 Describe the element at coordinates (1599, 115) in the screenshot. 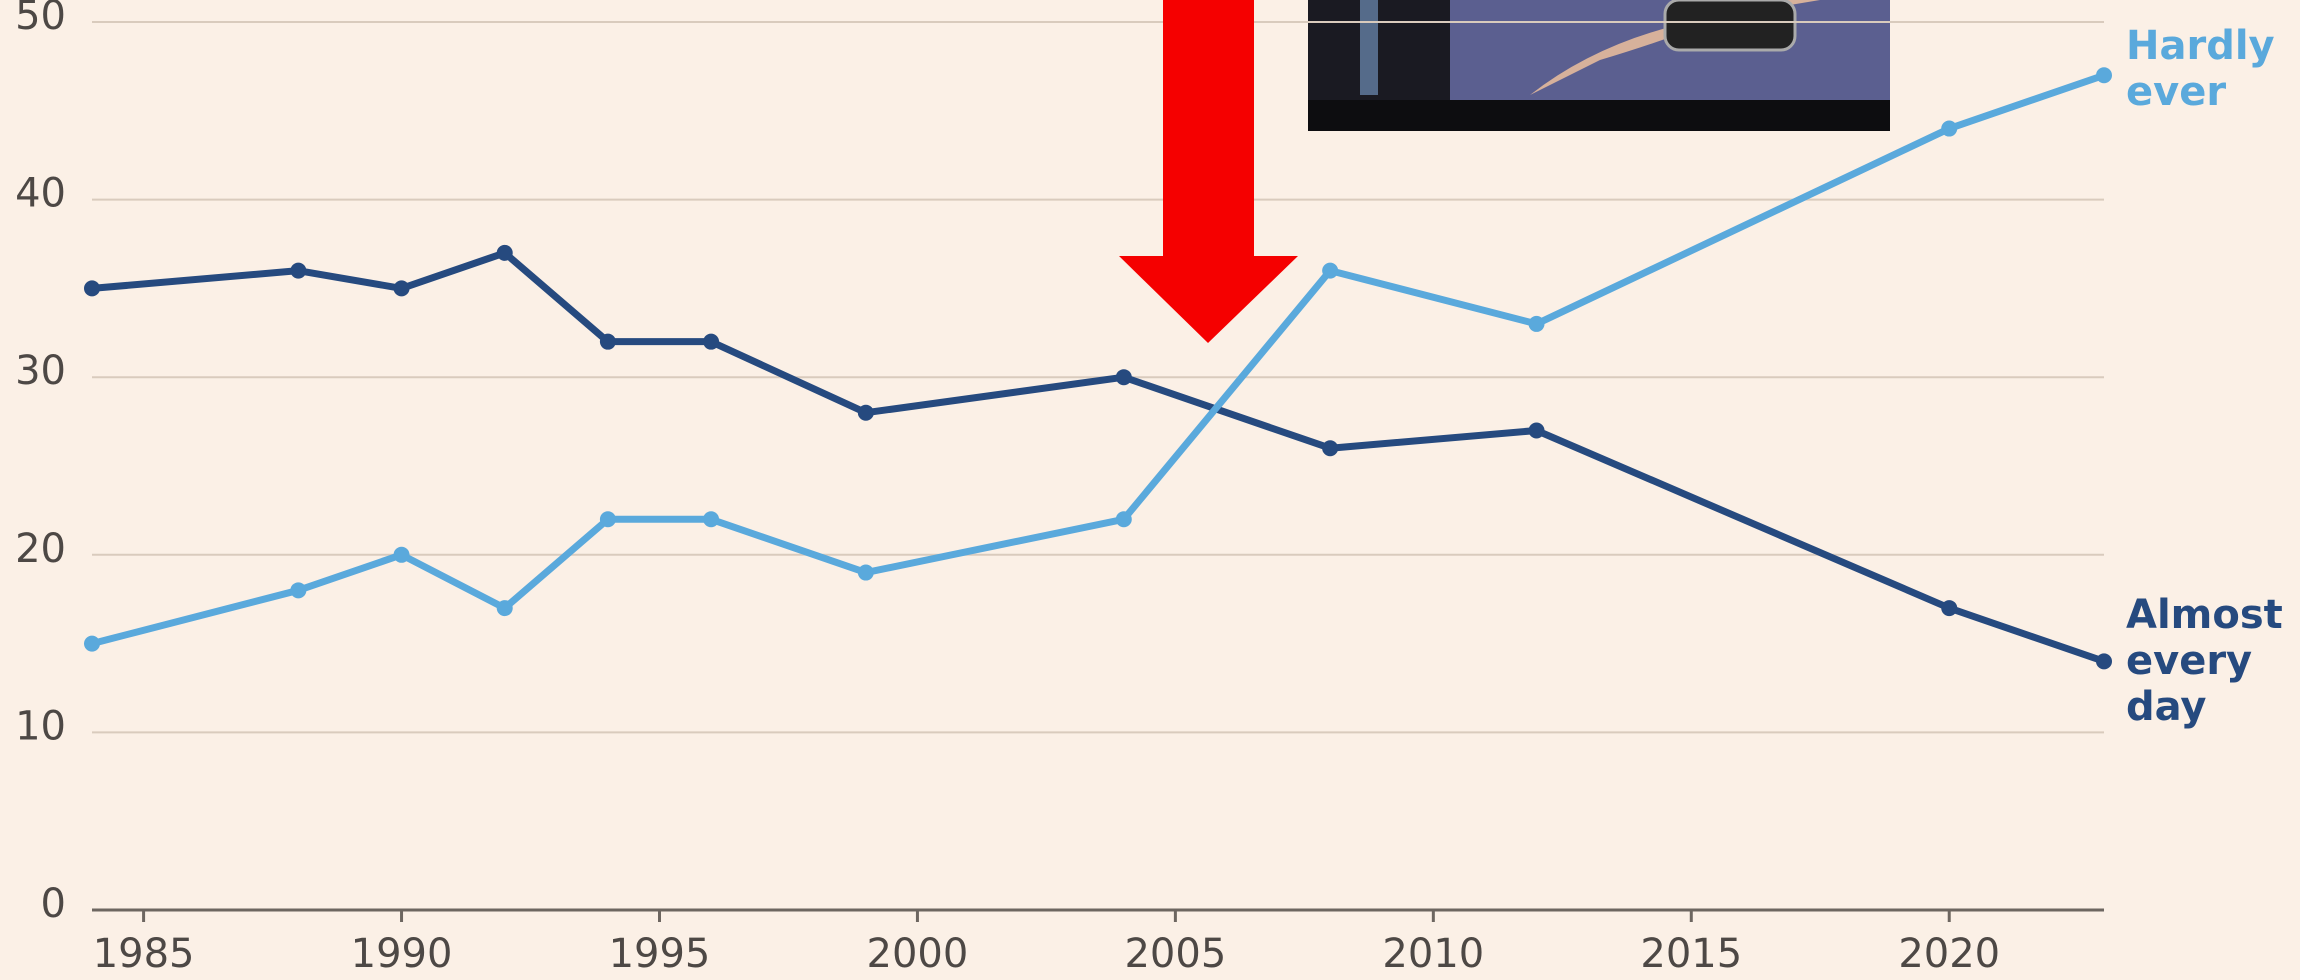

I see `photo-crowd` at that location.